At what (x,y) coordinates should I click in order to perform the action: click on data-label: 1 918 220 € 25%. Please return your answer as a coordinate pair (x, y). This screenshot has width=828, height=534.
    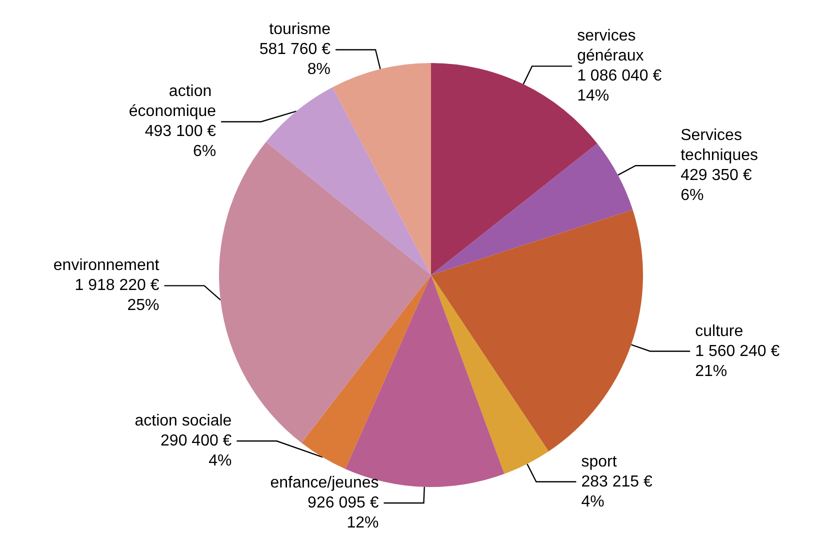
    Looking at the image, I should click on (117, 295).